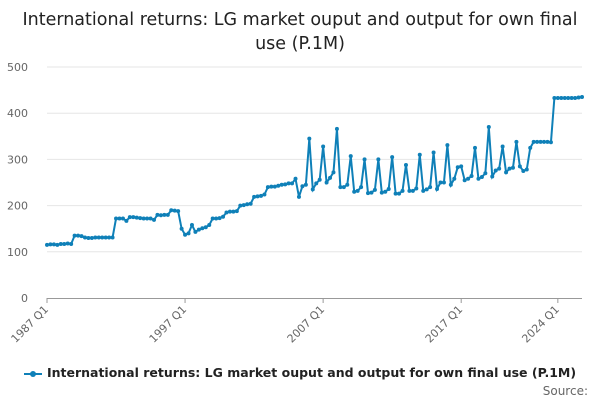 Image resolution: width=600 pixels, height=400 pixels. I want to click on x-tick-label: 2017 Q1, so click(444, 324).